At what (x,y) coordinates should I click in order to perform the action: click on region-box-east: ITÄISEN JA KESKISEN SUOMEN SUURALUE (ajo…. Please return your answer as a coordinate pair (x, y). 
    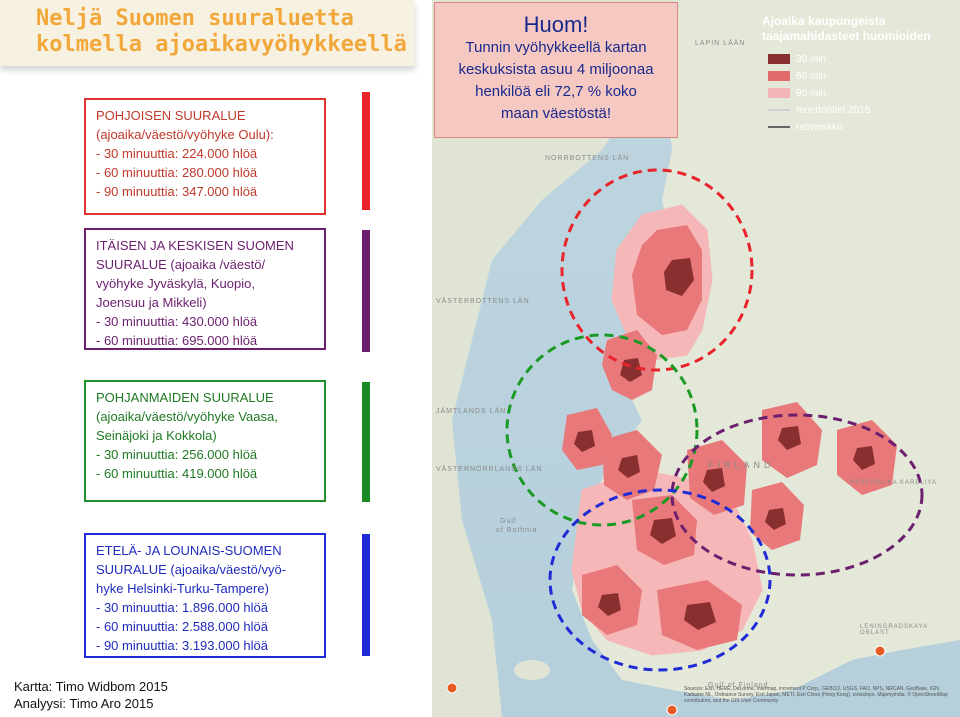
    Looking at the image, I should click on (205, 289).